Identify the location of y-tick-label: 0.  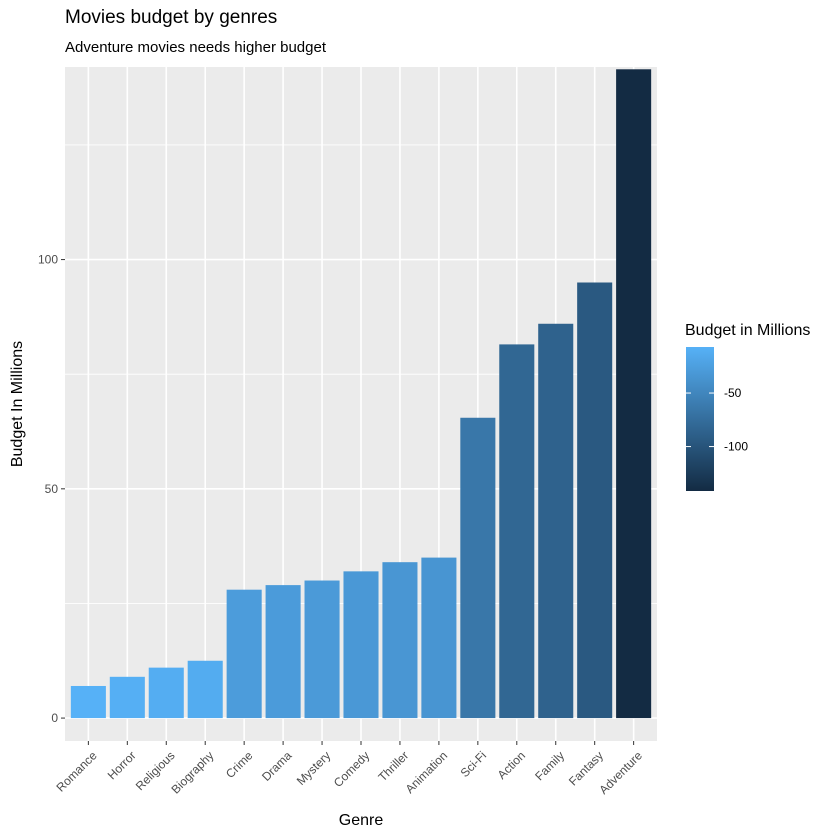
(54, 718).